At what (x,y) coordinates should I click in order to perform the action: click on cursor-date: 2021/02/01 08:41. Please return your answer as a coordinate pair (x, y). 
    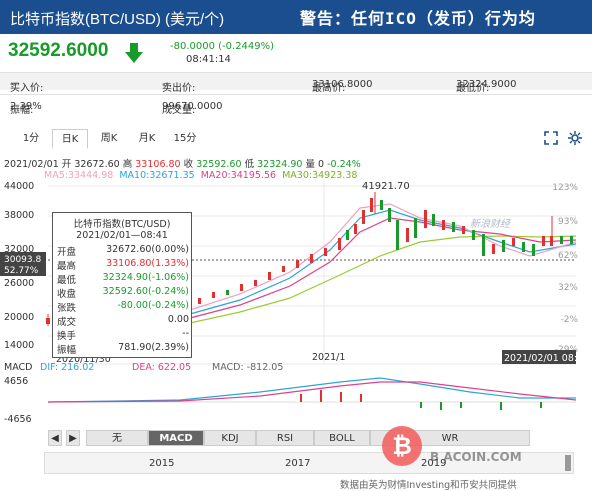
    Looking at the image, I should click on (546, 358).